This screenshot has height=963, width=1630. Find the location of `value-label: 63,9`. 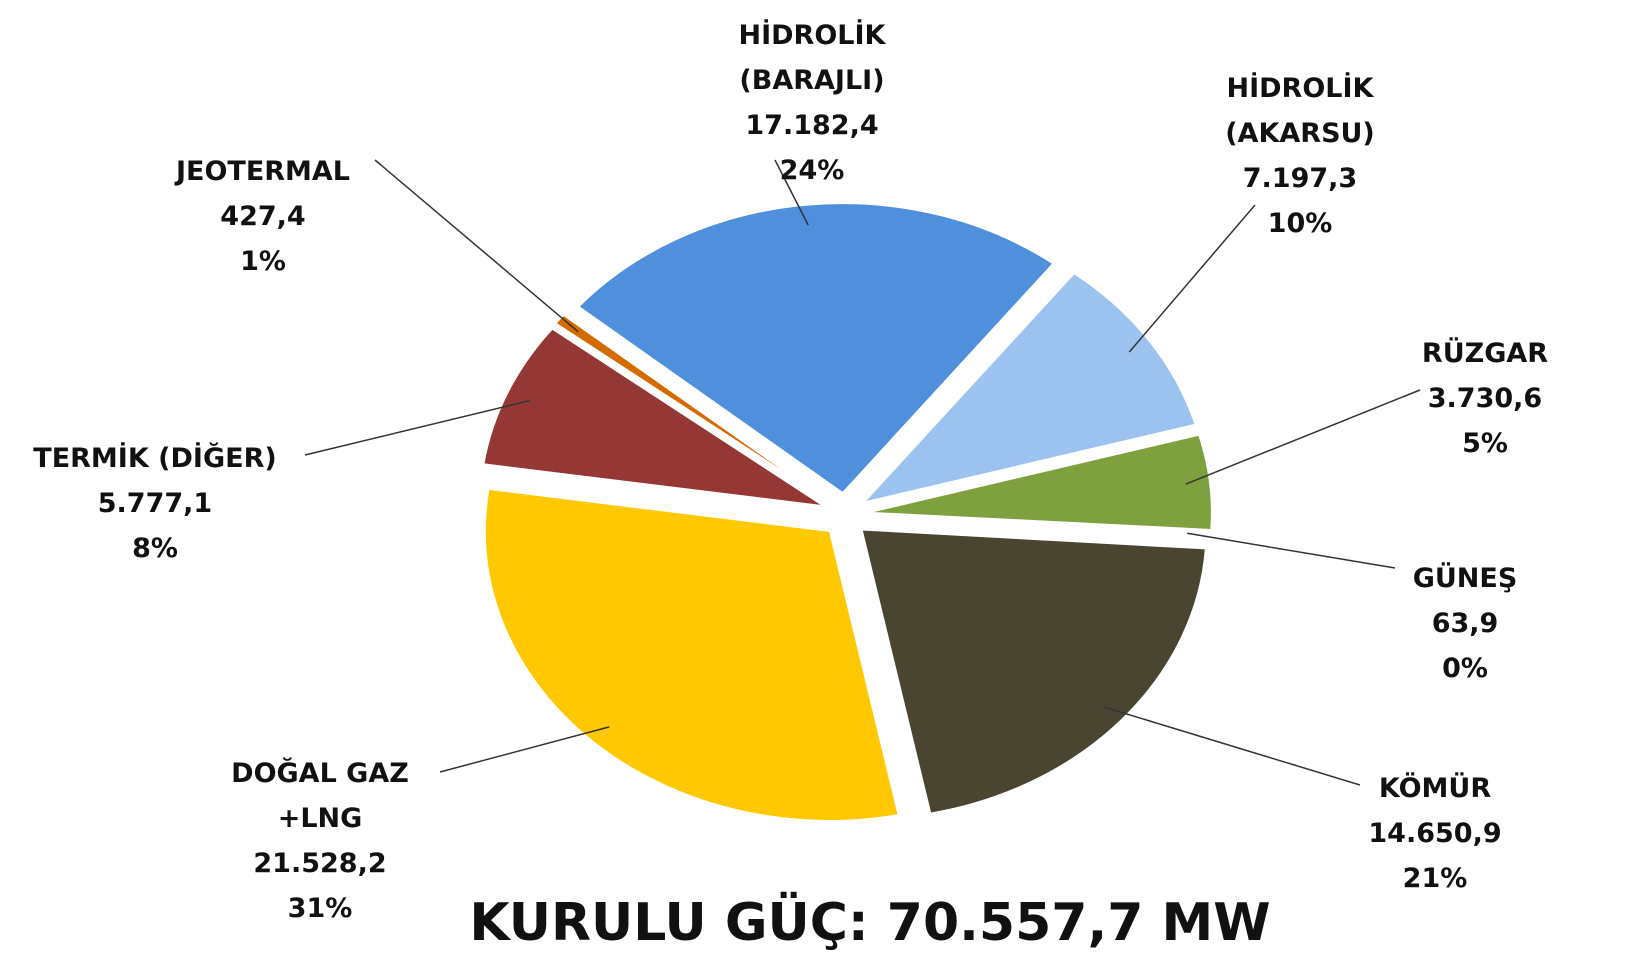

value-label: 63,9 is located at coordinates (1465, 623).